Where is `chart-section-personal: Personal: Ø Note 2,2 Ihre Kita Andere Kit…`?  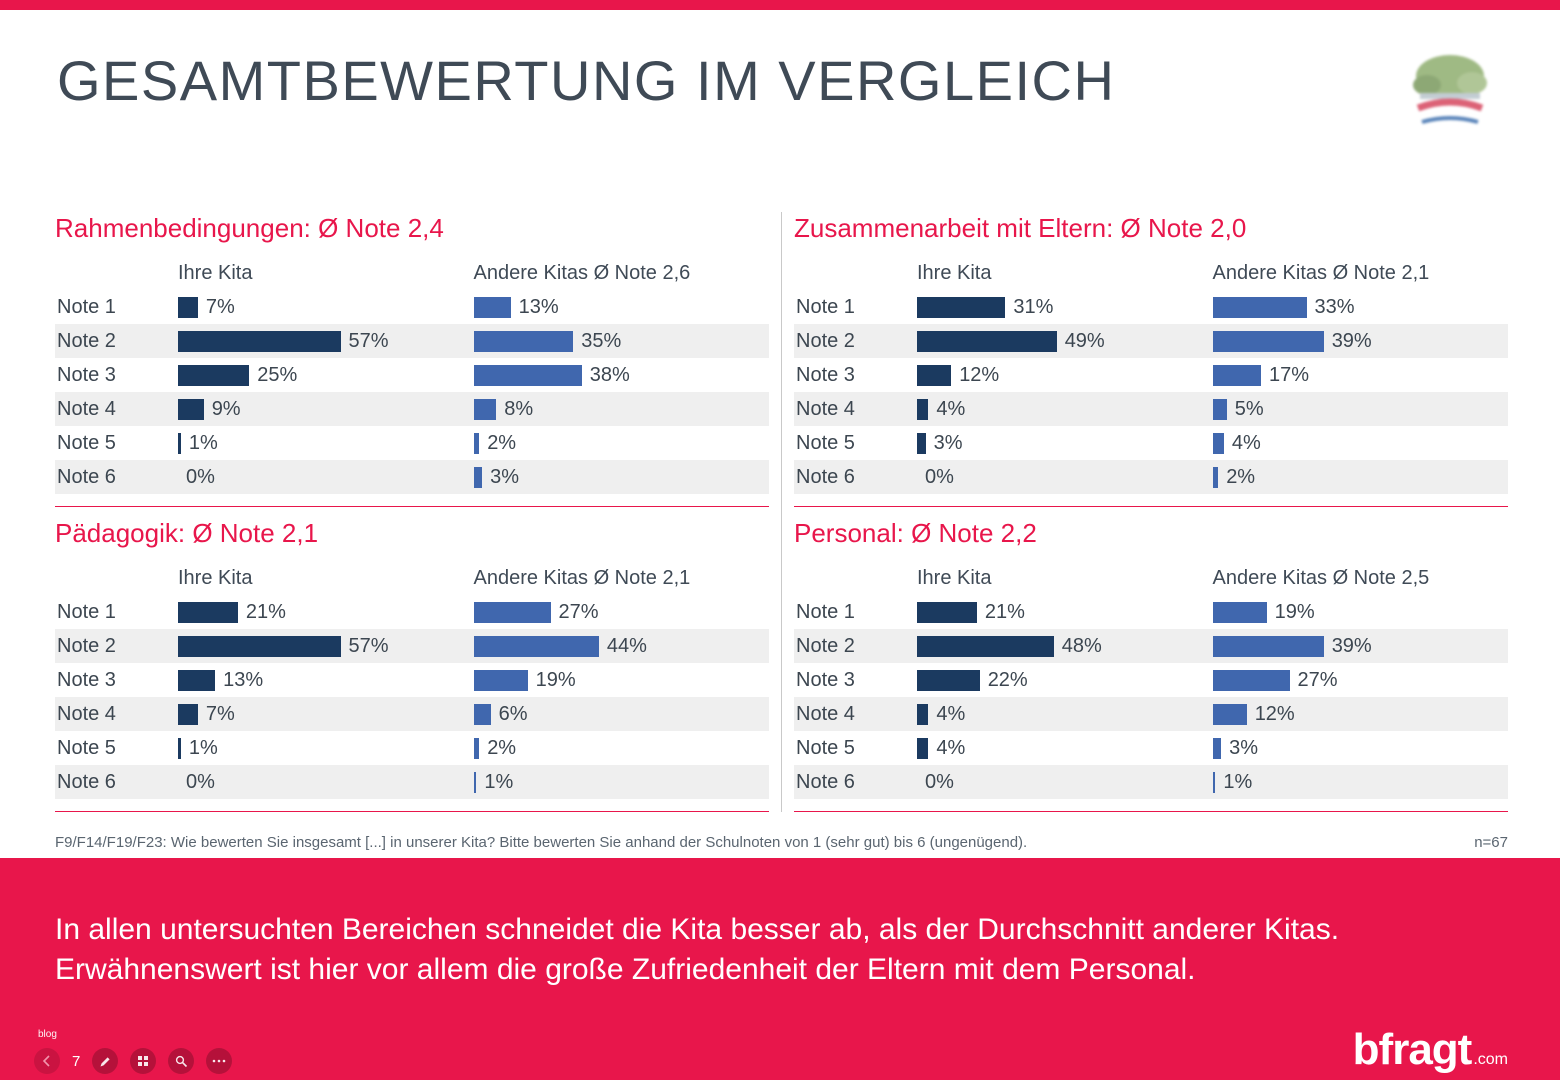
chart-section-personal: Personal: Ø Note 2,2 Ihre Kita Andere Kit… is located at coordinates (1151, 664).